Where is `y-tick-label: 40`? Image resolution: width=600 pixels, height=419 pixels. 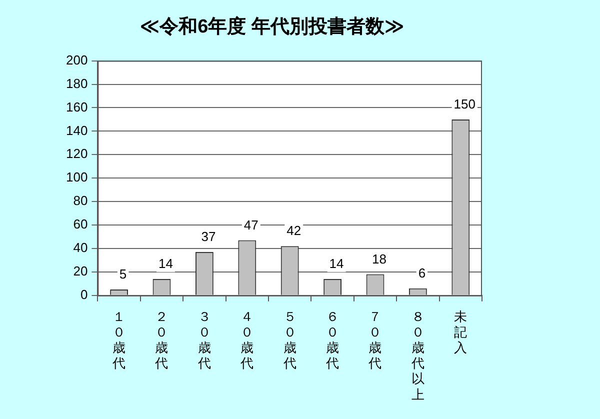 y-tick-label: 40 is located at coordinates (80, 248).